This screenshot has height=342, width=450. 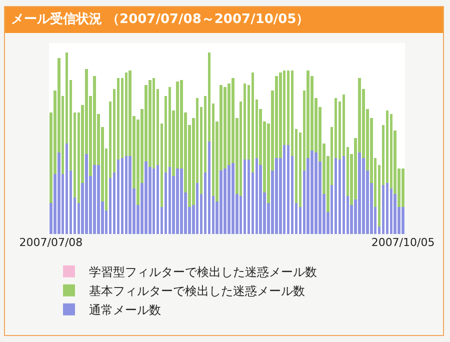 What do you see at coordinates (51, 242) in the screenshot?
I see `x-tick-label: 2007/07/08` at bounding box center [51, 242].